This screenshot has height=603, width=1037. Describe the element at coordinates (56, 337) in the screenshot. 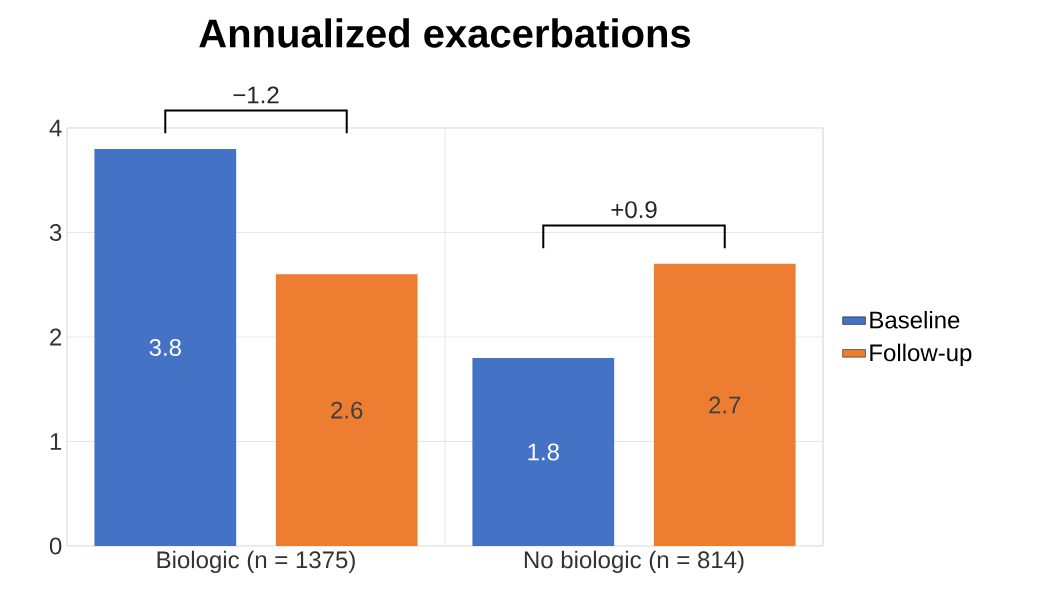

I see `y-tick-label: 2` at that location.